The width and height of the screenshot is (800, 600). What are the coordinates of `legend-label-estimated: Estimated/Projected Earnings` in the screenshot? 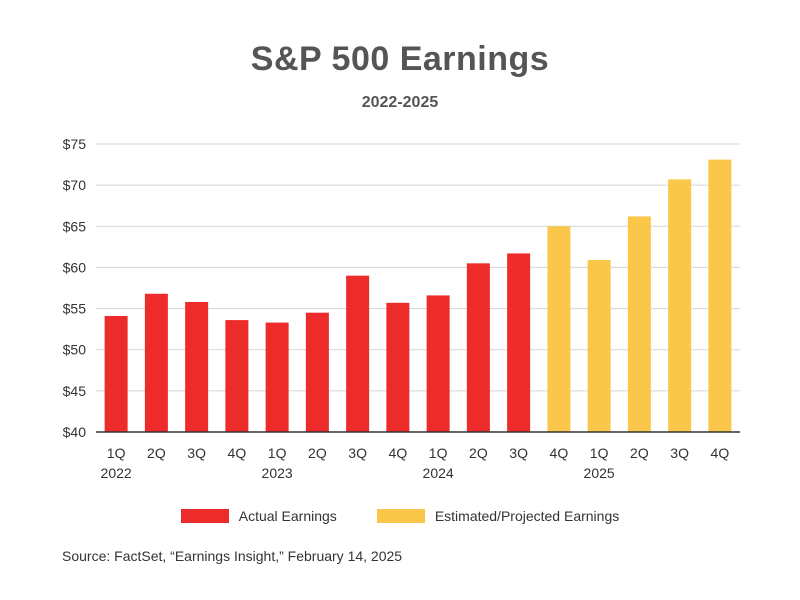 It's located at (527, 516).